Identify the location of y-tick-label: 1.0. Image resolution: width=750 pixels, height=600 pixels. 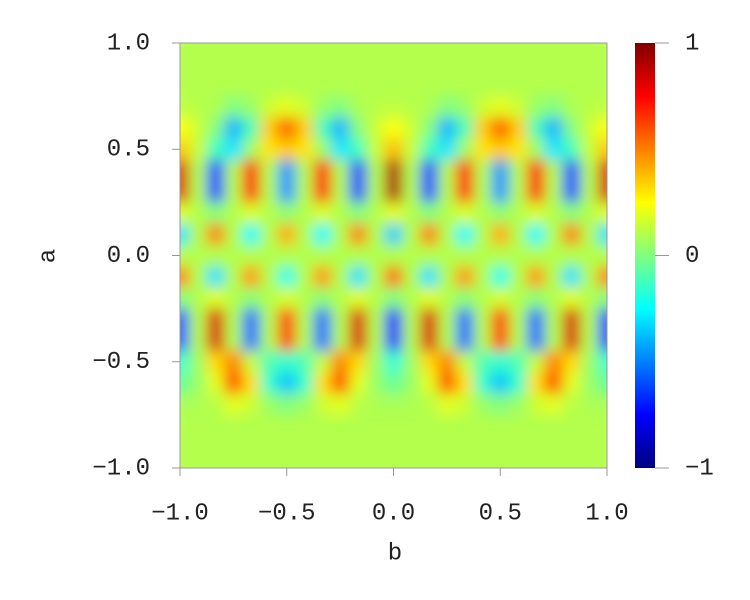
(128, 43).